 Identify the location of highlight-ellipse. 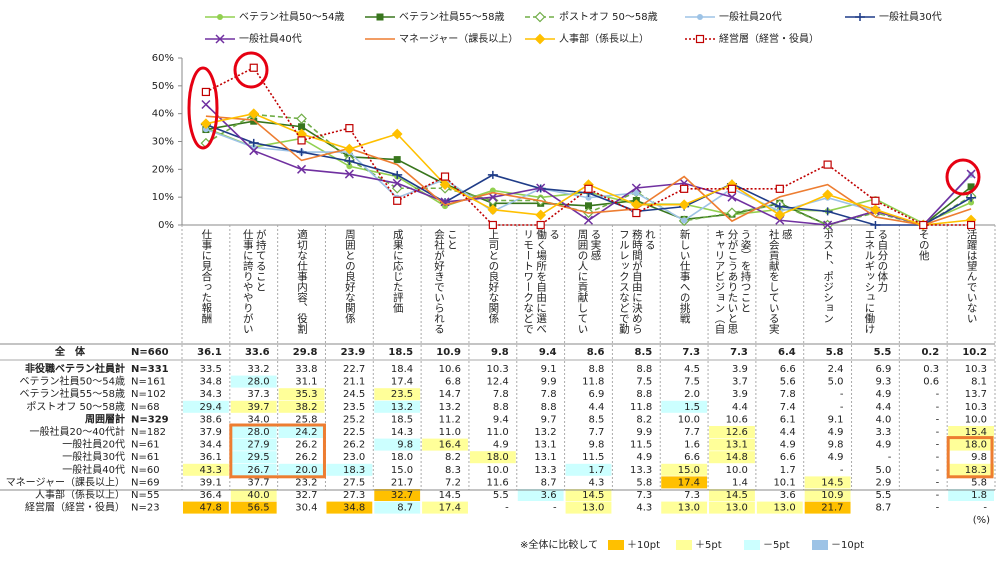
(203, 108).